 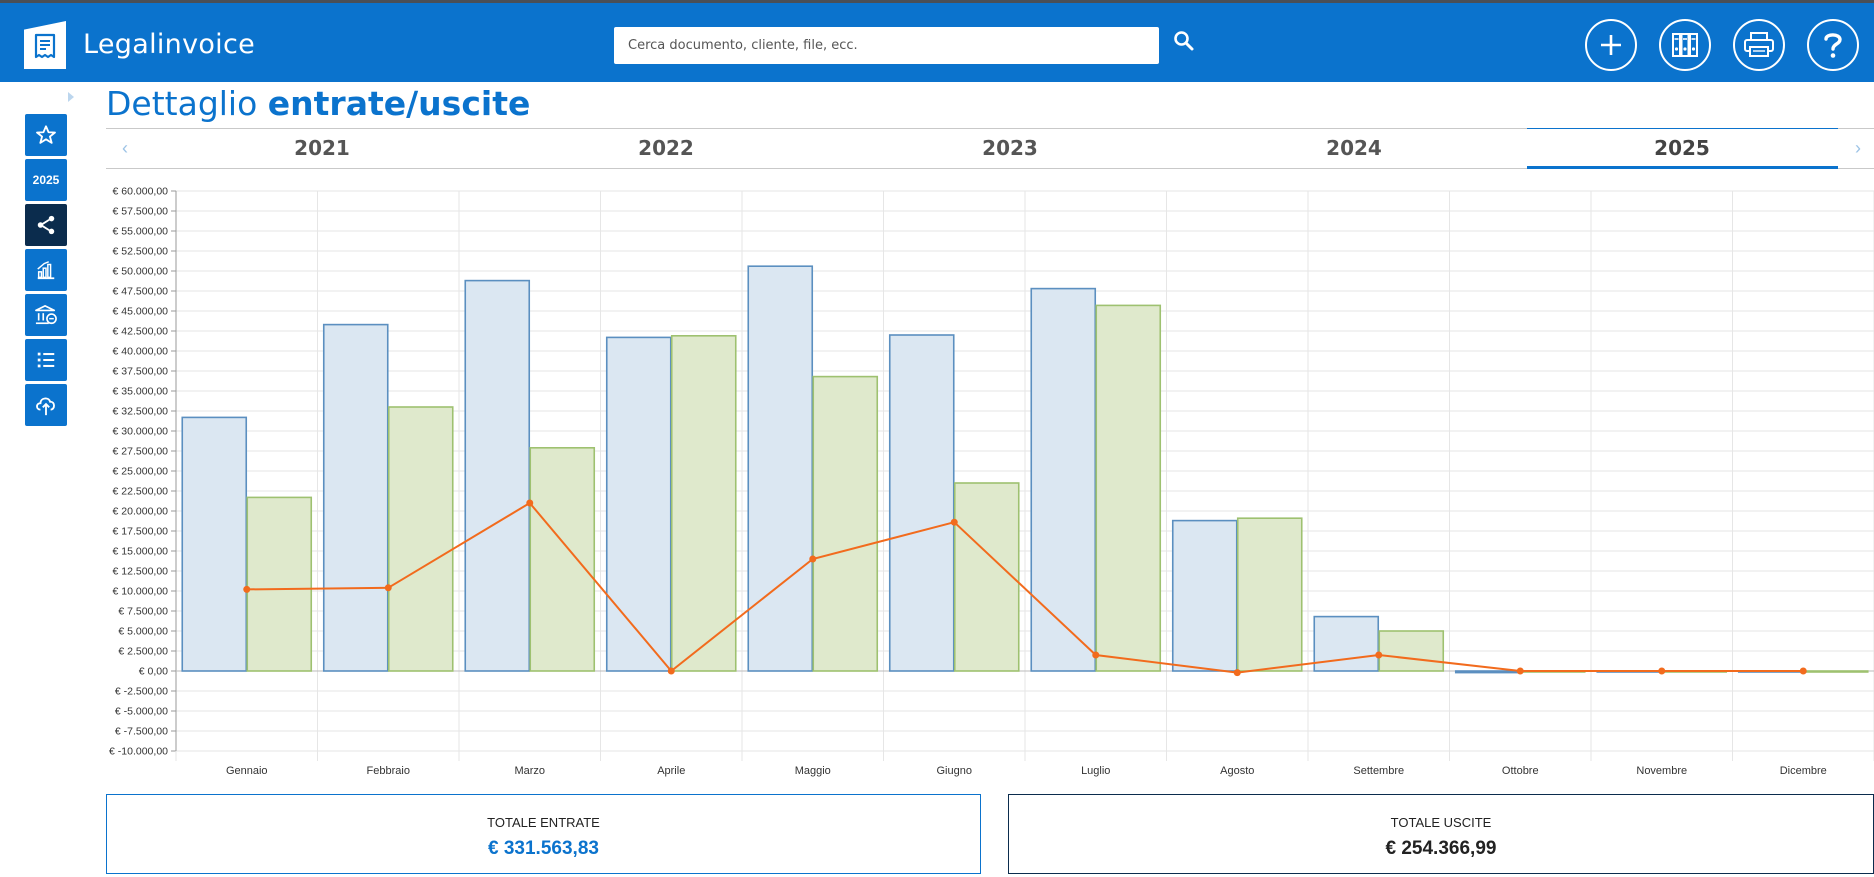 What do you see at coordinates (1520, 671) in the screenshot?
I see `line-point-ottobre` at bounding box center [1520, 671].